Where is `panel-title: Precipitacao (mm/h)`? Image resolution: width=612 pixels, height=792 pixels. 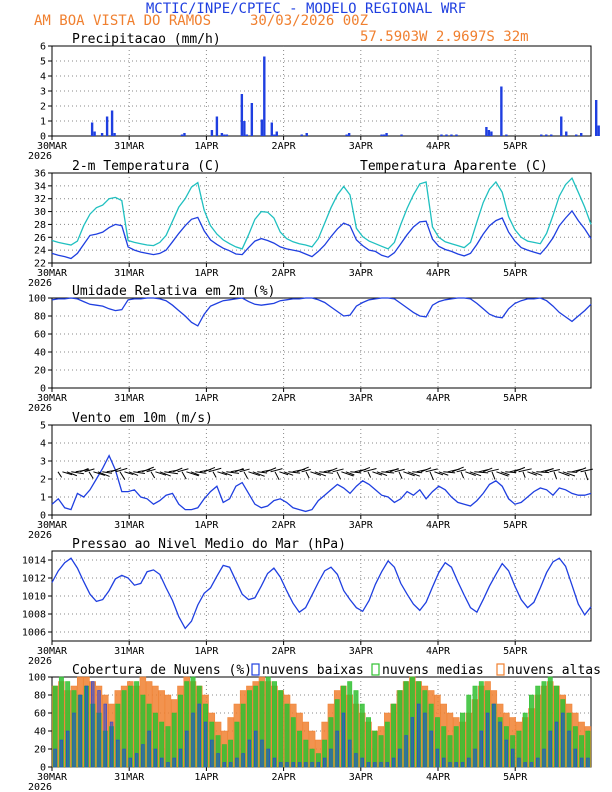 panel-title: Precipitacao (mm/h) is located at coordinates (146, 39).